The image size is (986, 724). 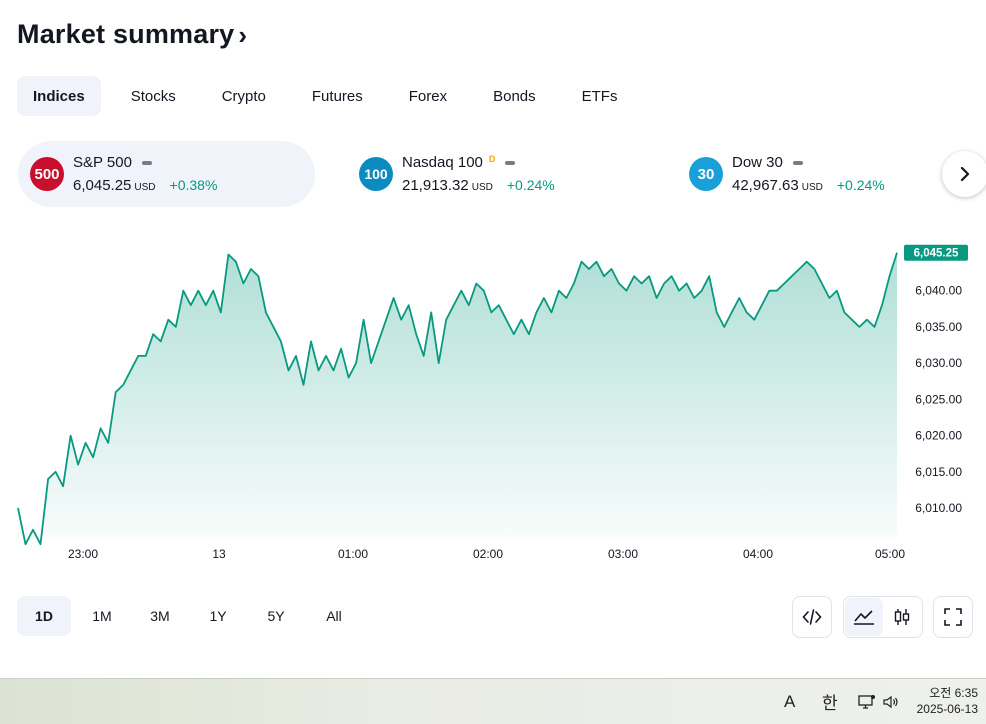 What do you see at coordinates (758, 554) in the screenshot?
I see `x-tick-label: 04:00` at bounding box center [758, 554].